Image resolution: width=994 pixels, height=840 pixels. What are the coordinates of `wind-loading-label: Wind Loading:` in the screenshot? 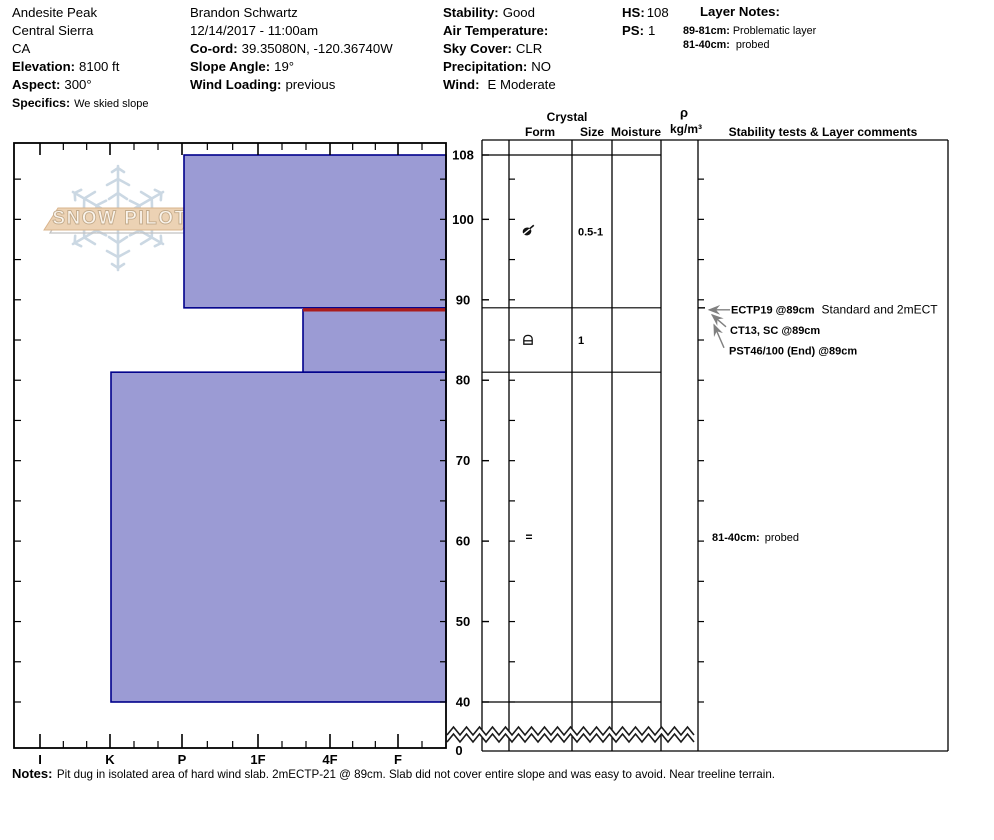 It's located at (236, 84).